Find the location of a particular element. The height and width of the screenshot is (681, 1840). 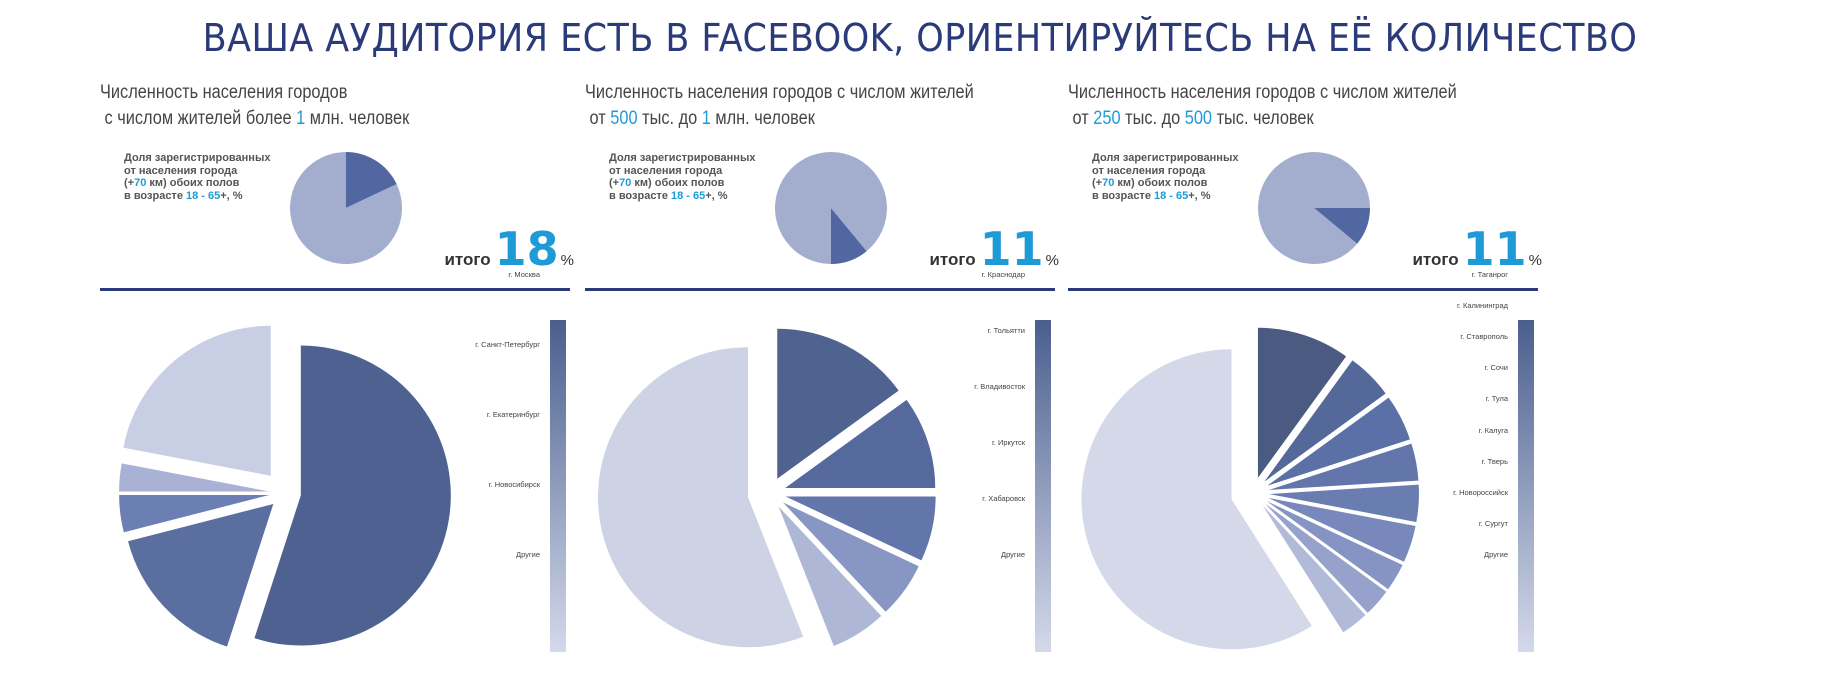

legend-label: г. Тверь is located at coordinates (1494, 461).